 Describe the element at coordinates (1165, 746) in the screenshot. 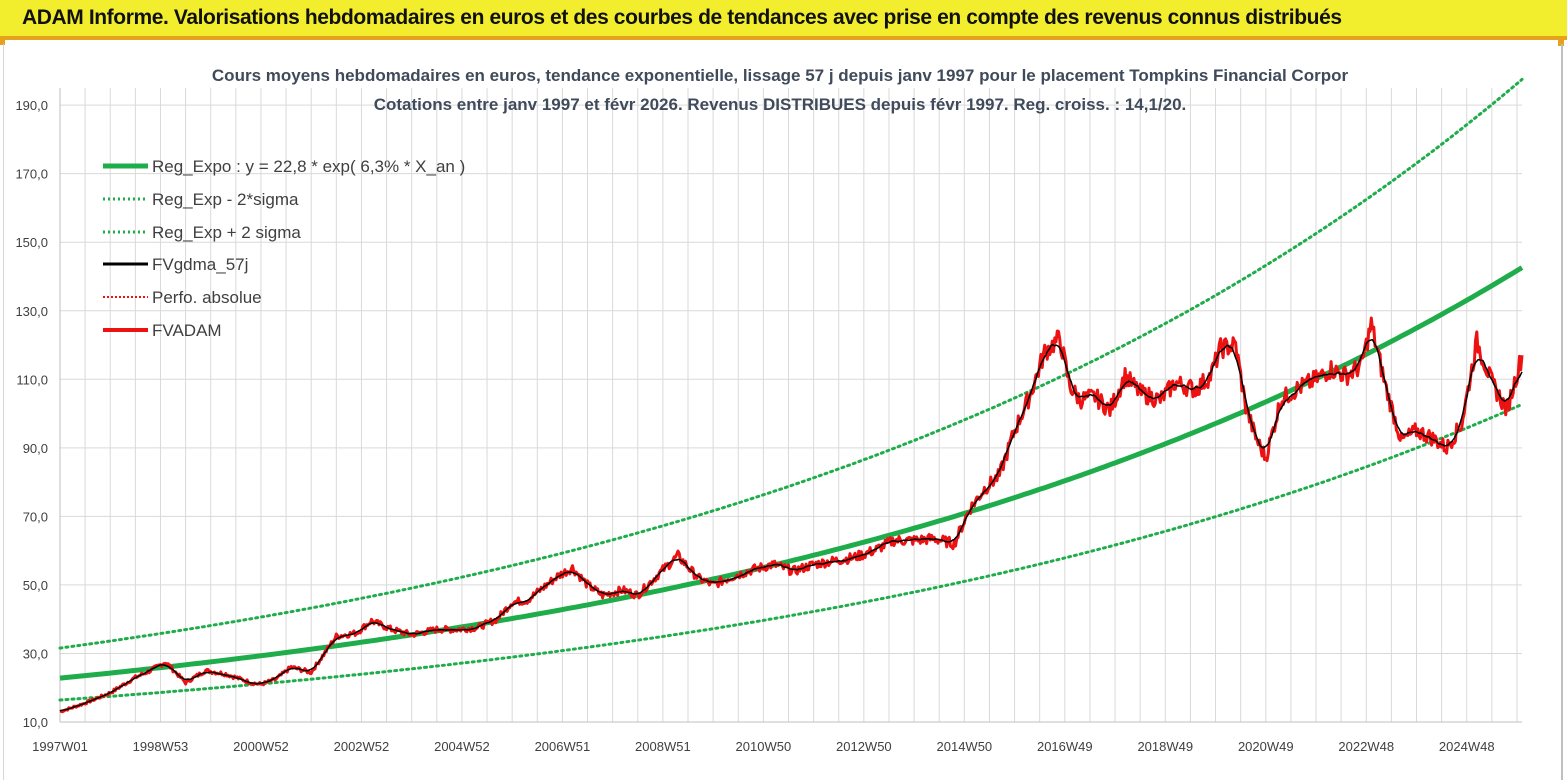

I see `x-tick-label: 2018W49` at that location.